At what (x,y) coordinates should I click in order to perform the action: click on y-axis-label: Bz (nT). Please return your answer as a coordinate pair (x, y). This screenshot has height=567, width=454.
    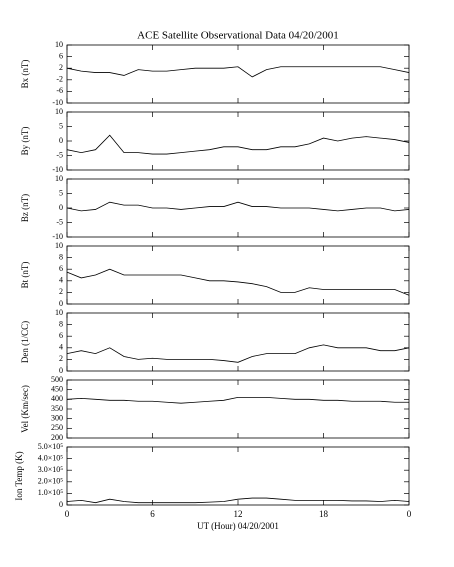
    Looking at the image, I should click on (25, 208).